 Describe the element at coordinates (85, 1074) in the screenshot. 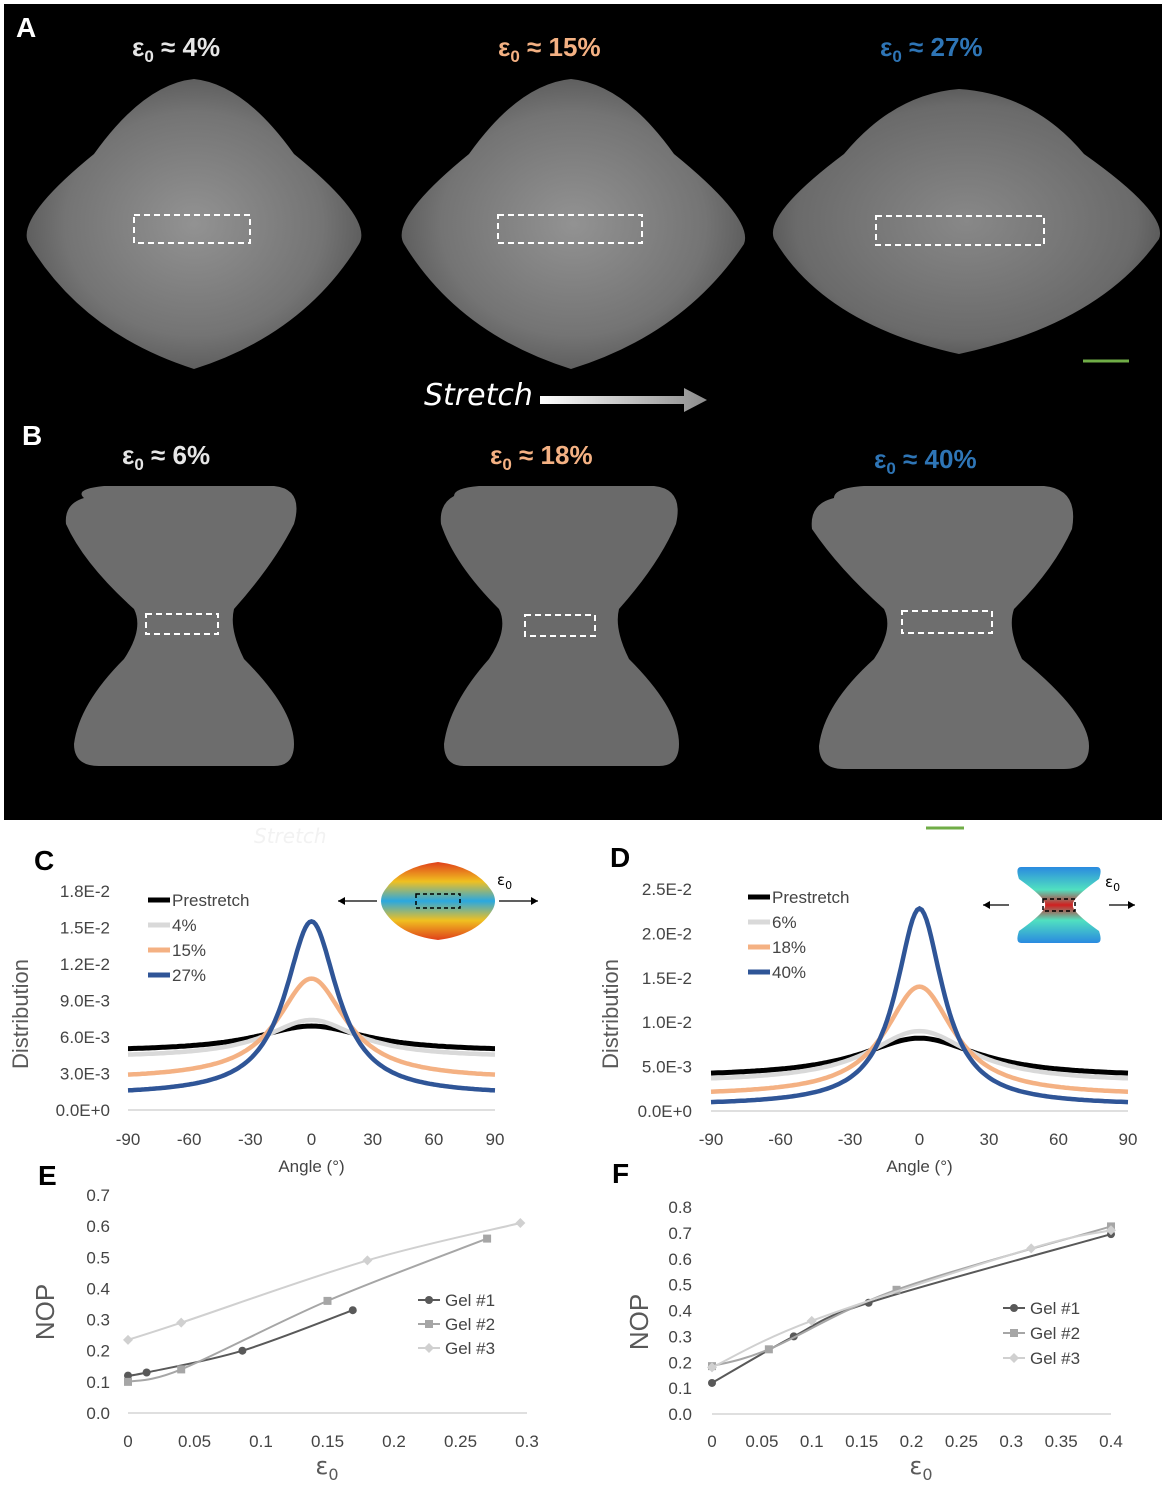

I see `y-tick-label: 3.0E-3` at that location.